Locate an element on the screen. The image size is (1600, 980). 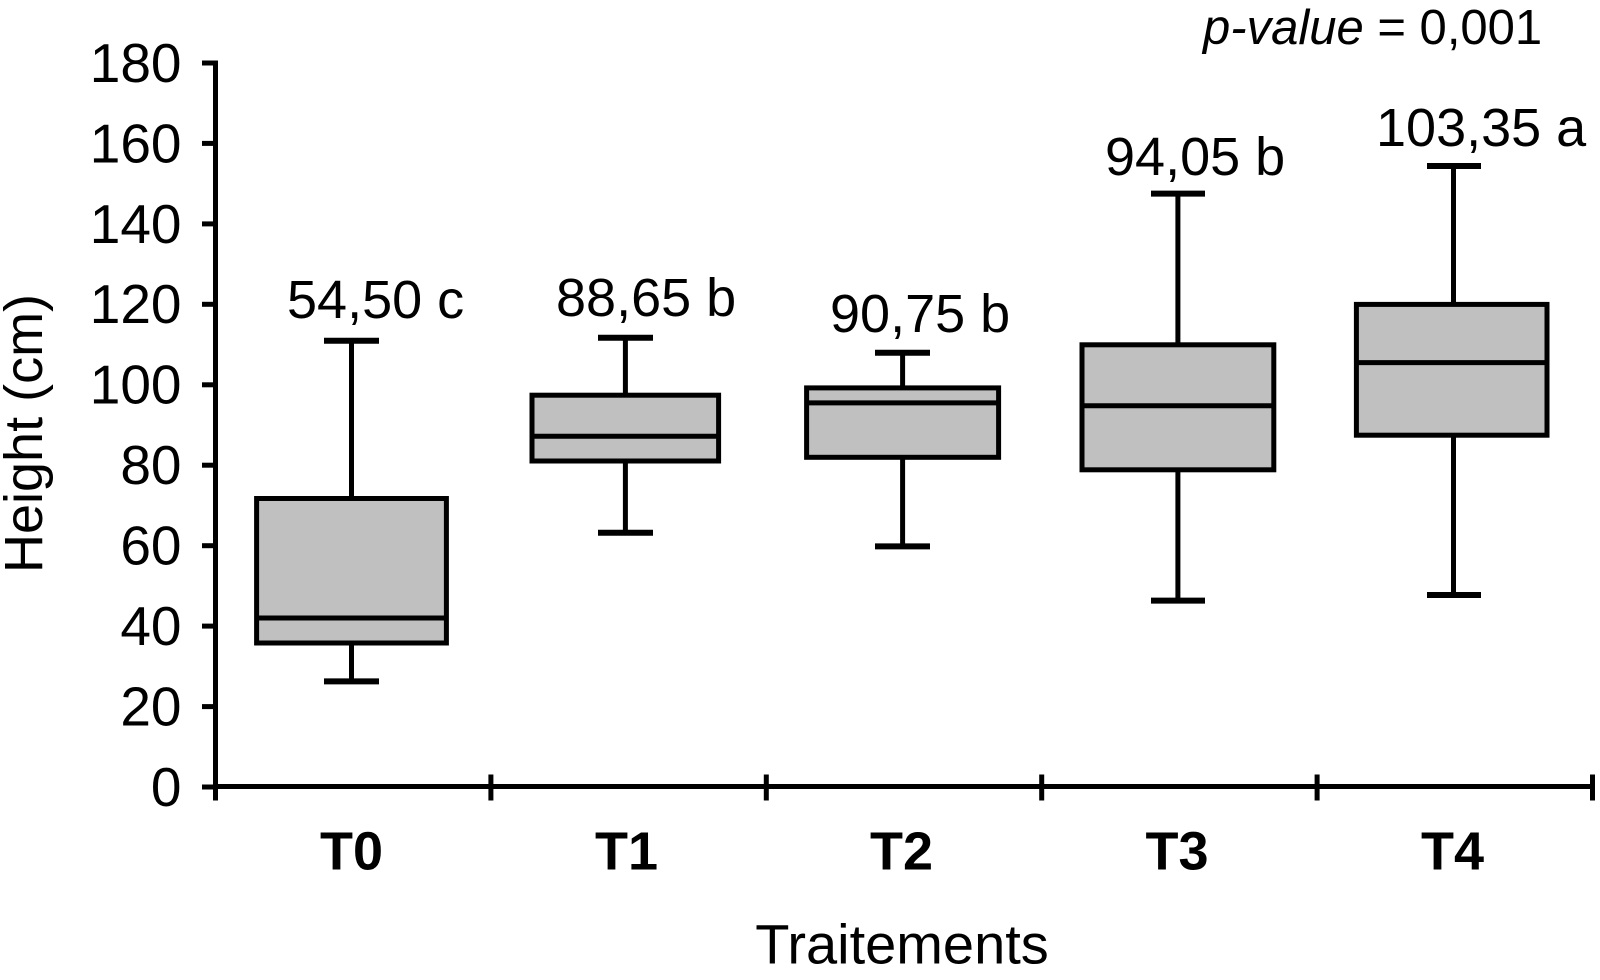
svg-text: 54,50 c is located at coordinates (375, 300).